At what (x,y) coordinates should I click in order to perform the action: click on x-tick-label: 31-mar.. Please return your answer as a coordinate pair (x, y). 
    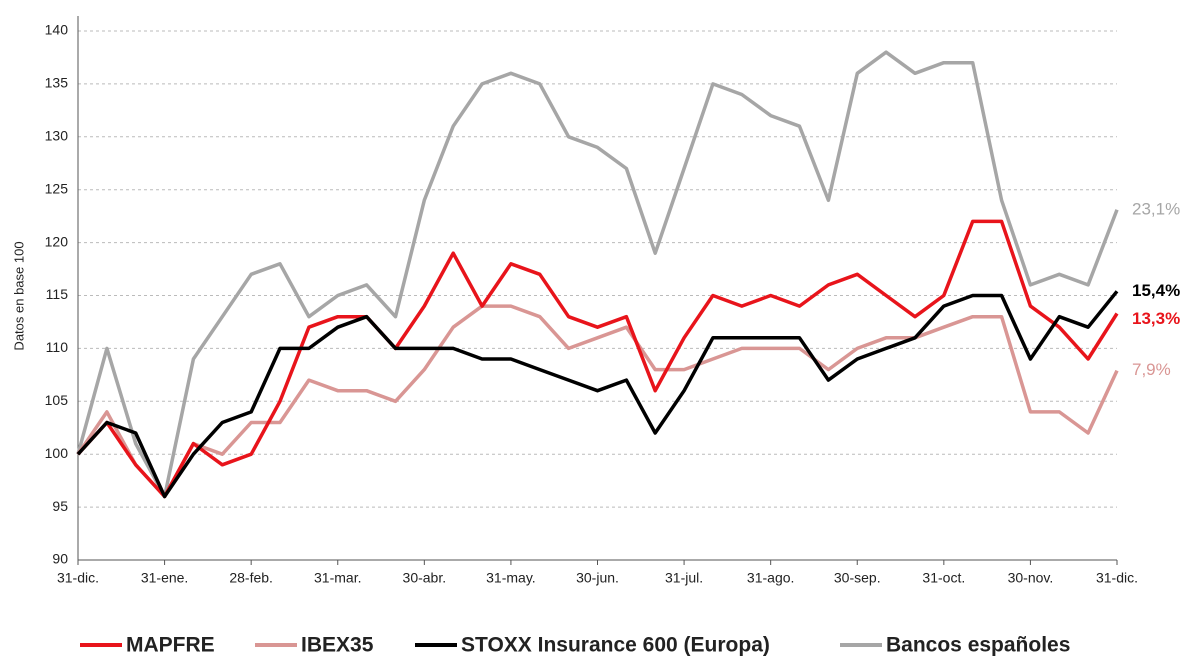
    Looking at the image, I should click on (337, 578).